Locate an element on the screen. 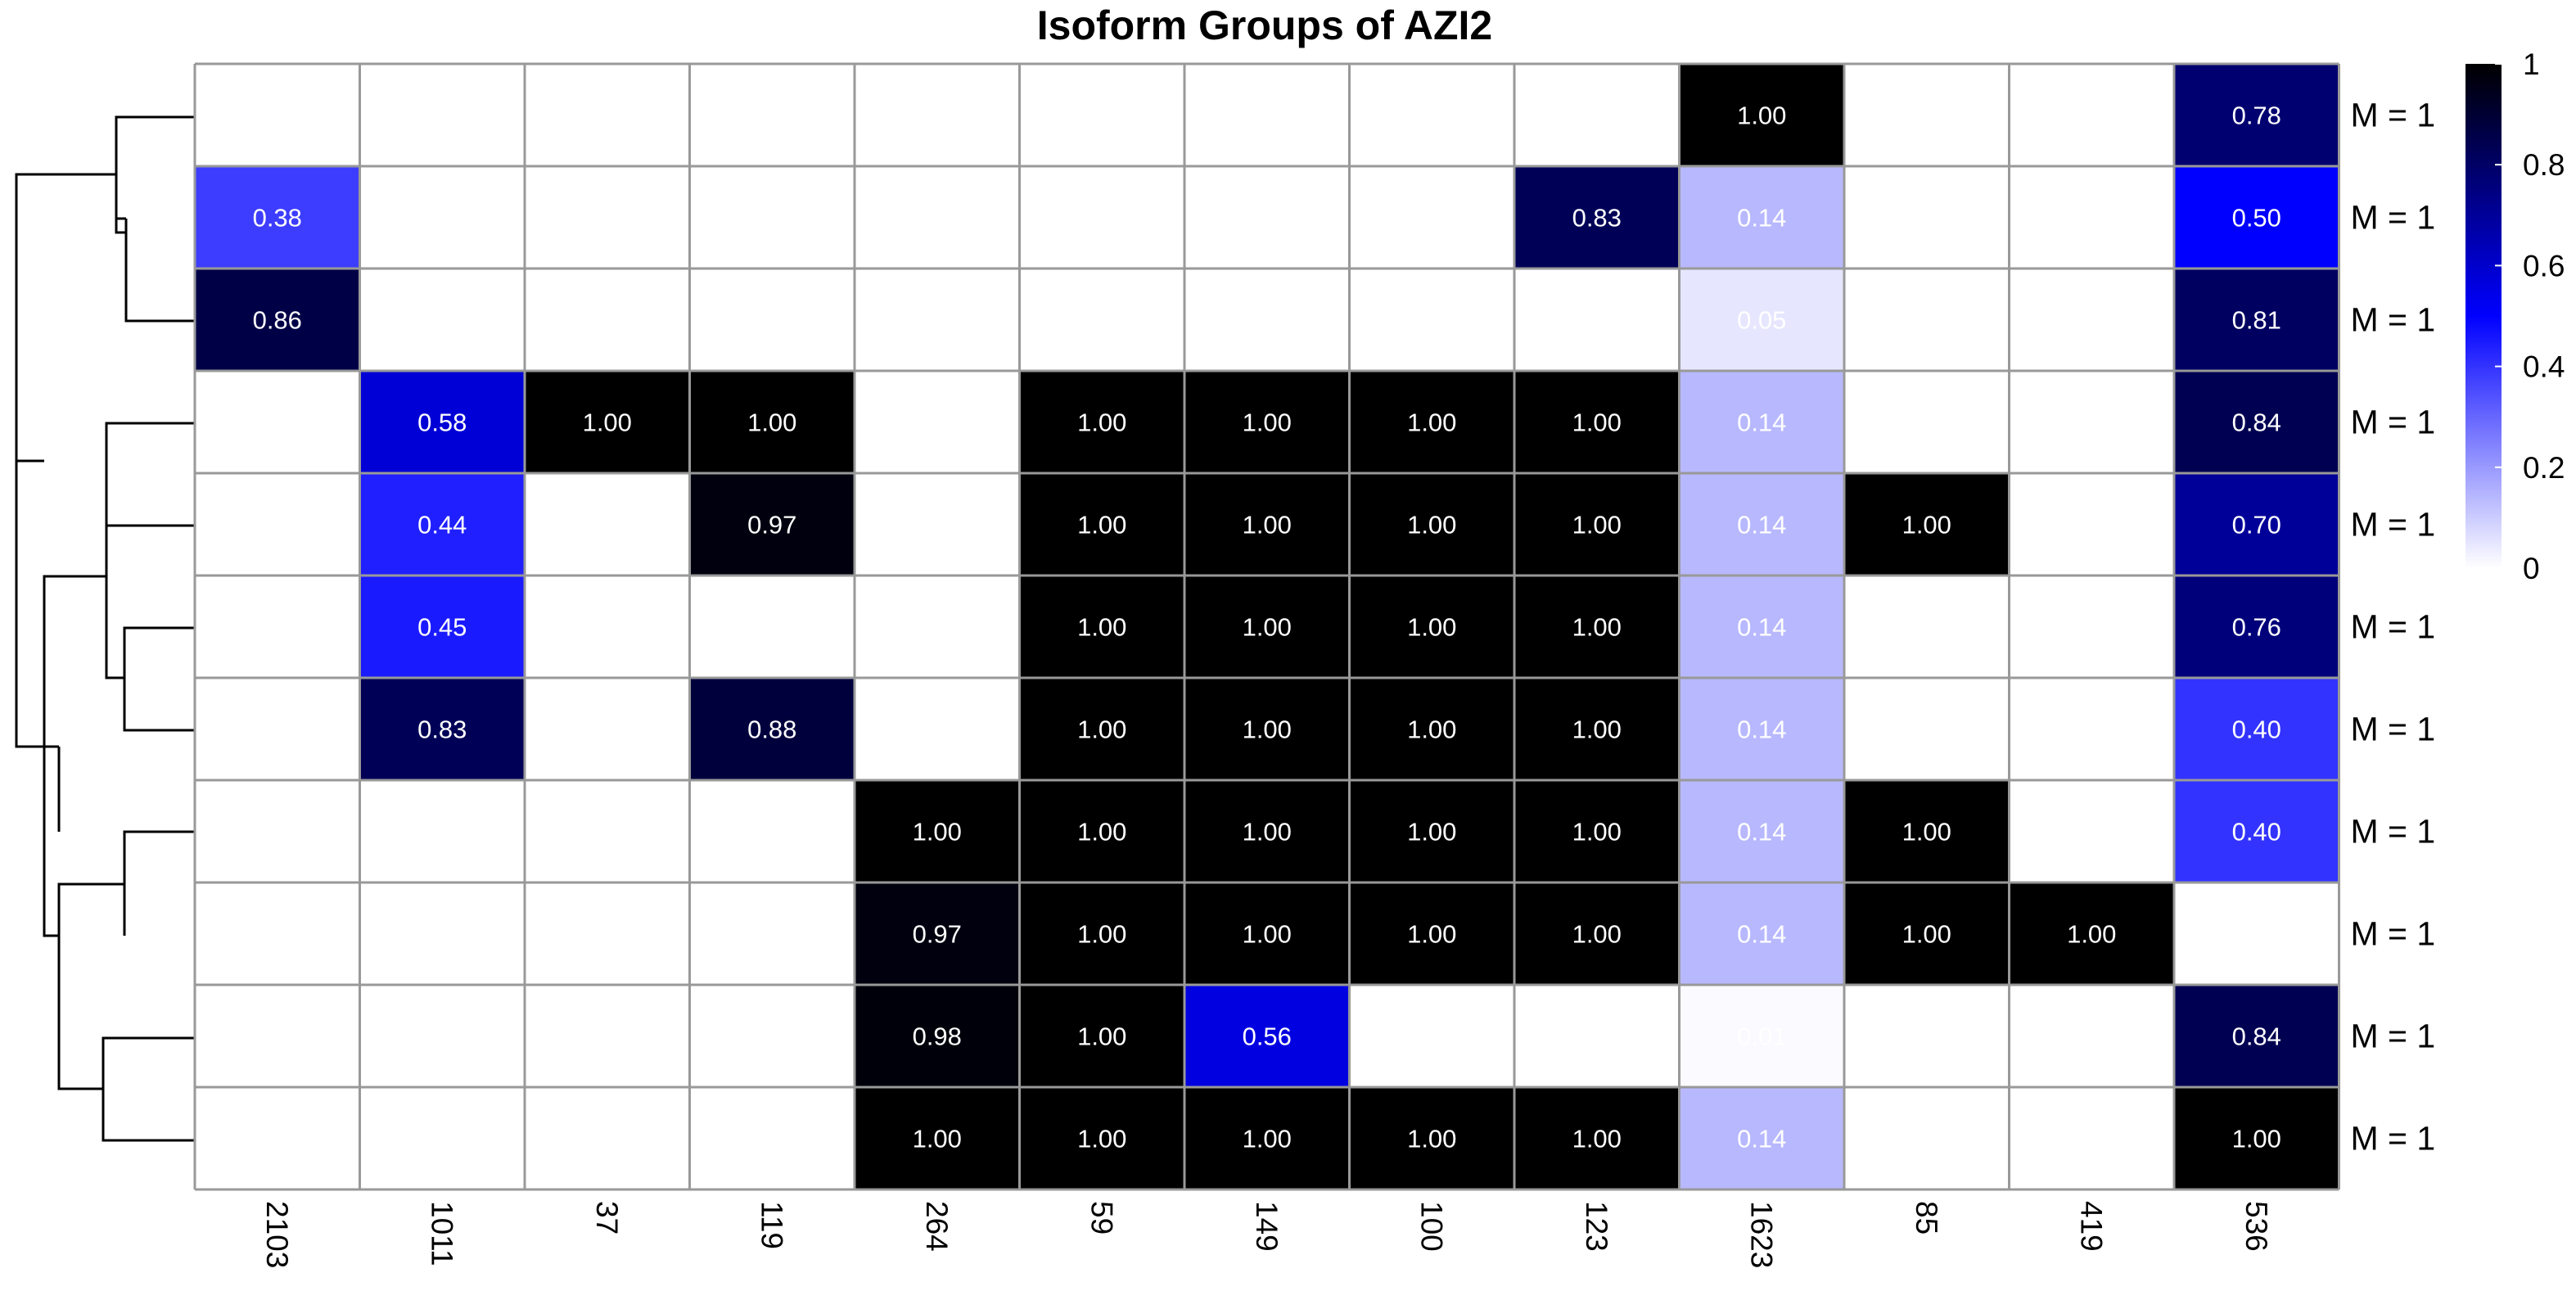 The width and height of the screenshot is (2576, 1300). legend-colorbar is located at coordinates (2483, 316).